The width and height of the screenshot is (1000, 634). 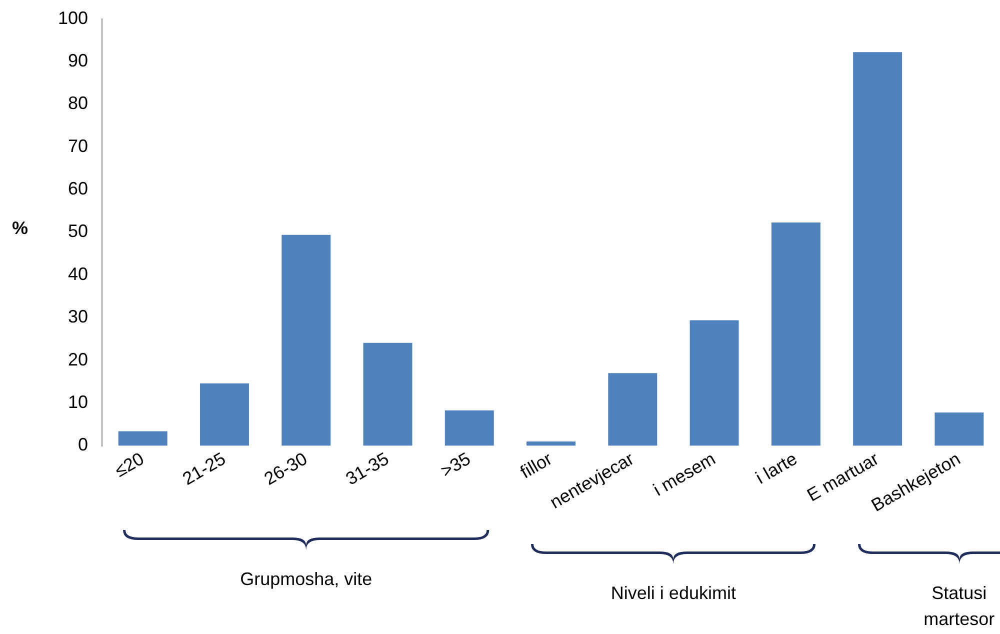 What do you see at coordinates (455, 465) in the screenshot?
I see `x-tick-label: >35` at bounding box center [455, 465].